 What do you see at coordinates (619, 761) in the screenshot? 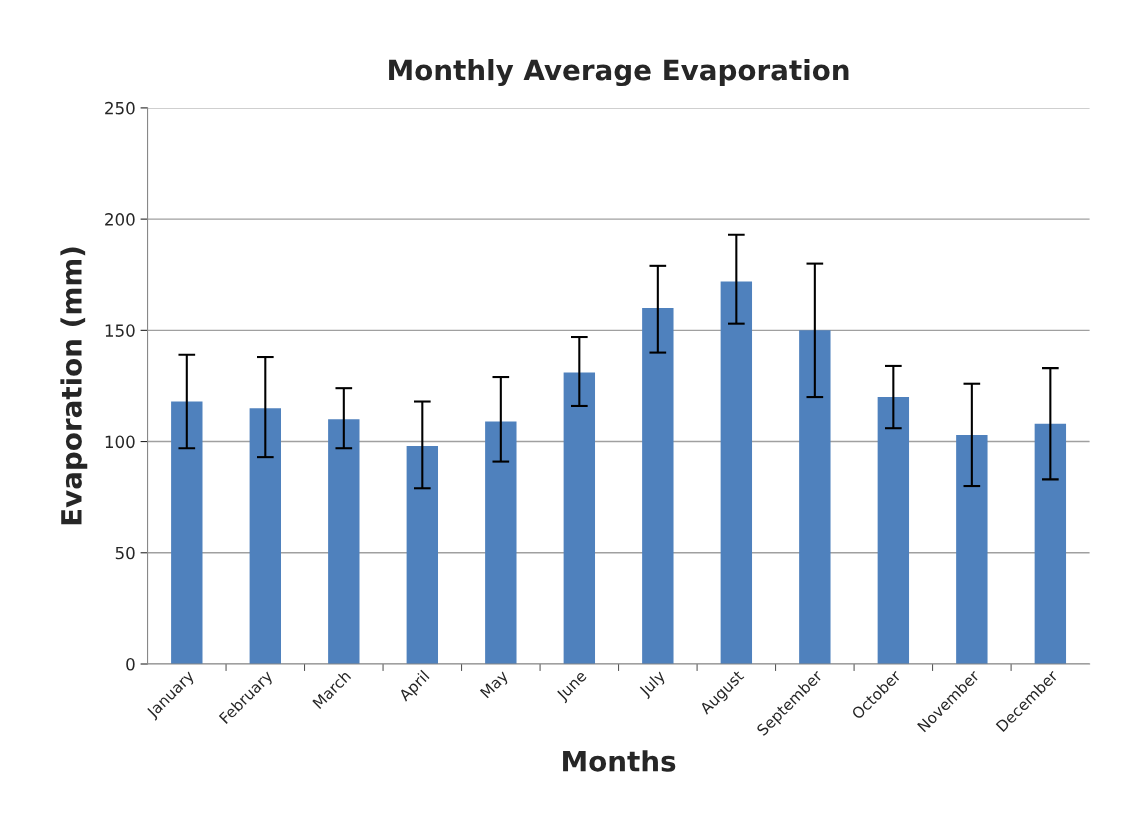
I see `x-axis-title: Months` at bounding box center [619, 761].